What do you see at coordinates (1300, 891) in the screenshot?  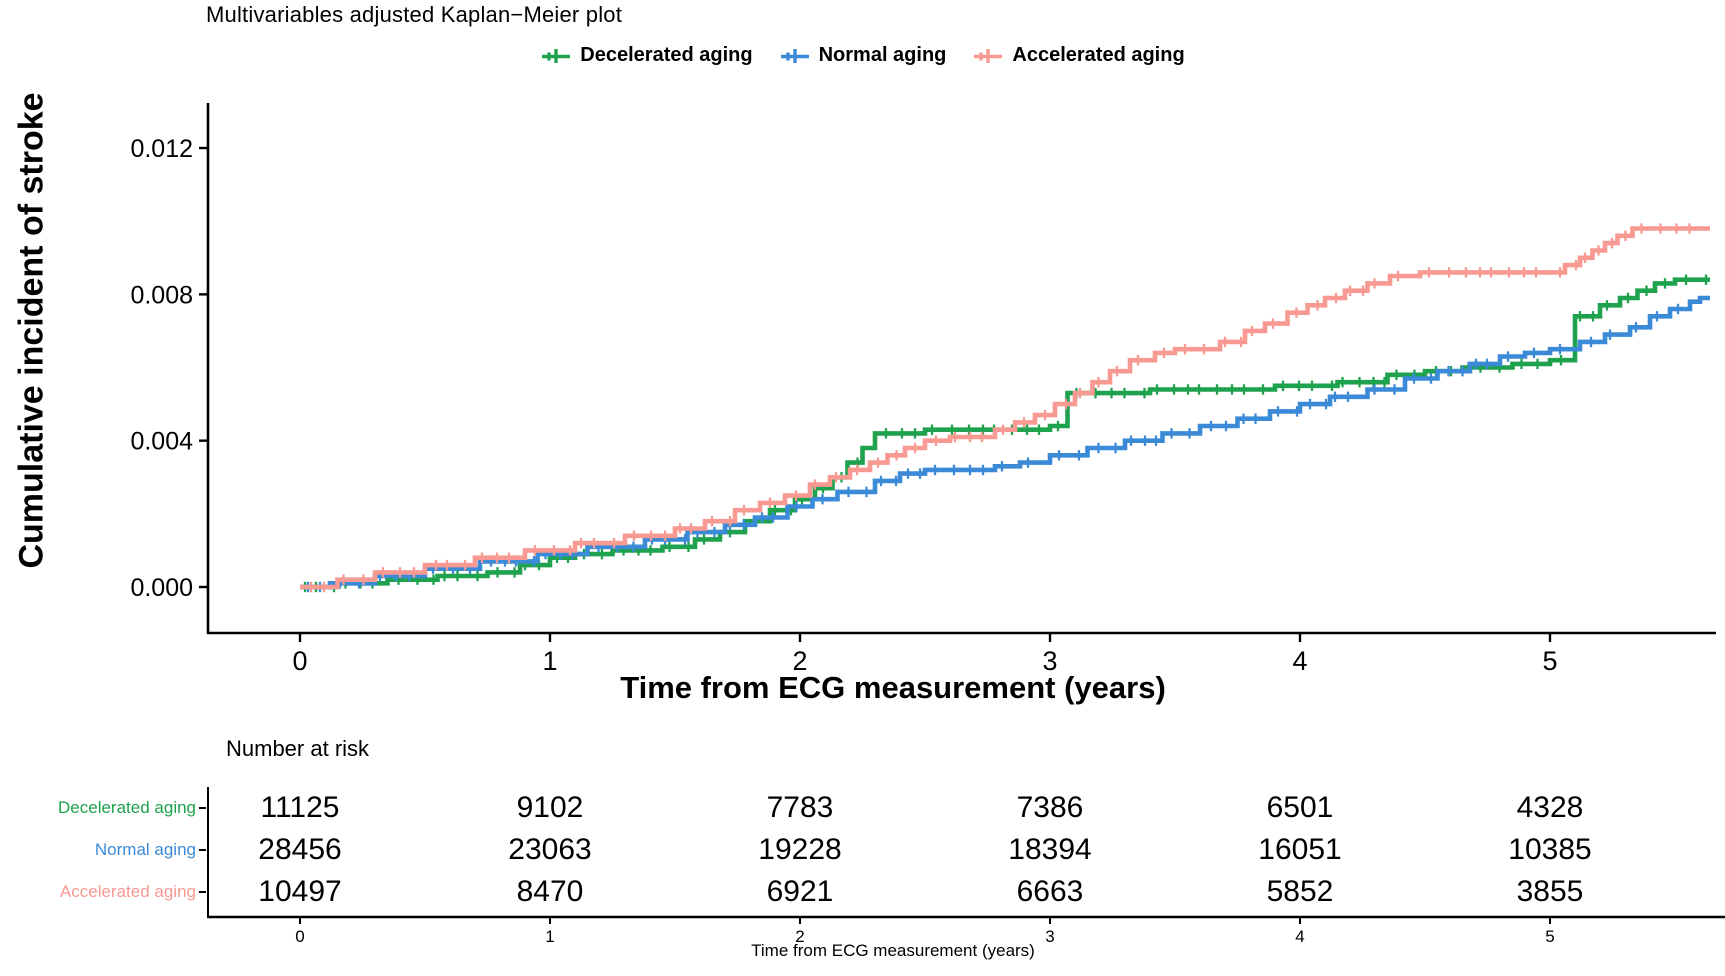 I see `risk-count: 5852` at bounding box center [1300, 891].